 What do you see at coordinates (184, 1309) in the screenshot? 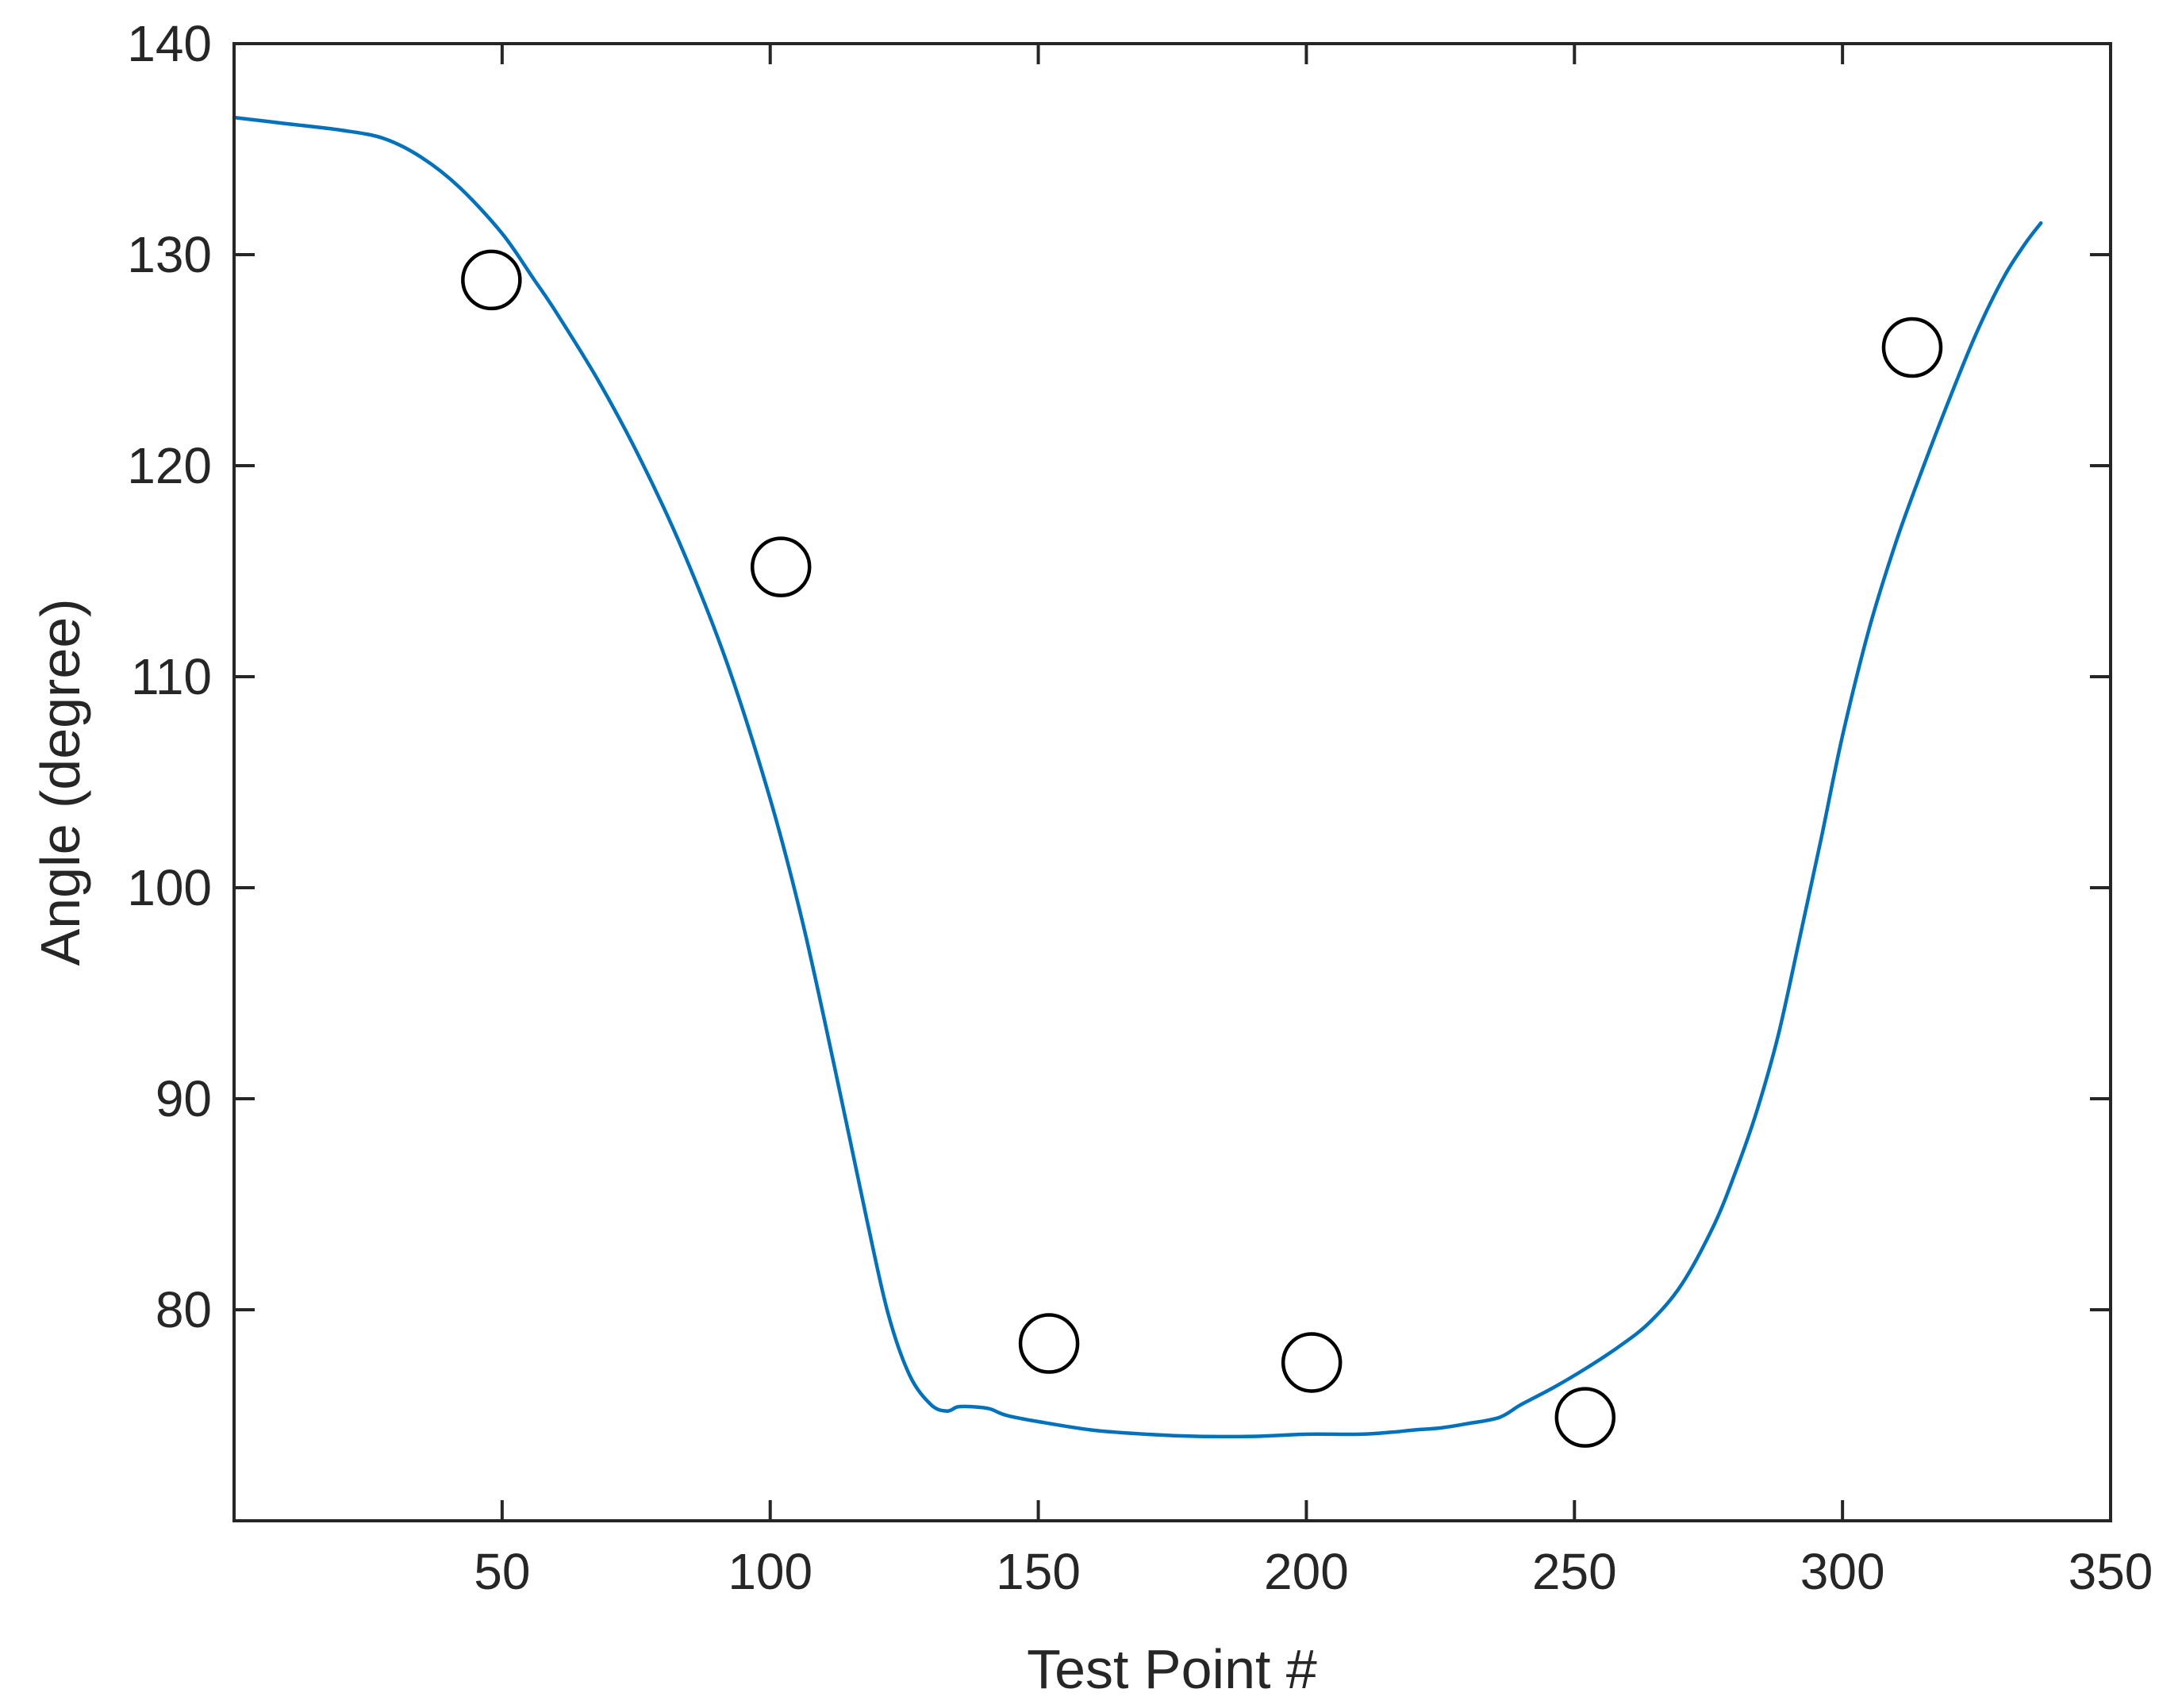
I see `y-tick-label: 80` at bounding box center [184, 1309].